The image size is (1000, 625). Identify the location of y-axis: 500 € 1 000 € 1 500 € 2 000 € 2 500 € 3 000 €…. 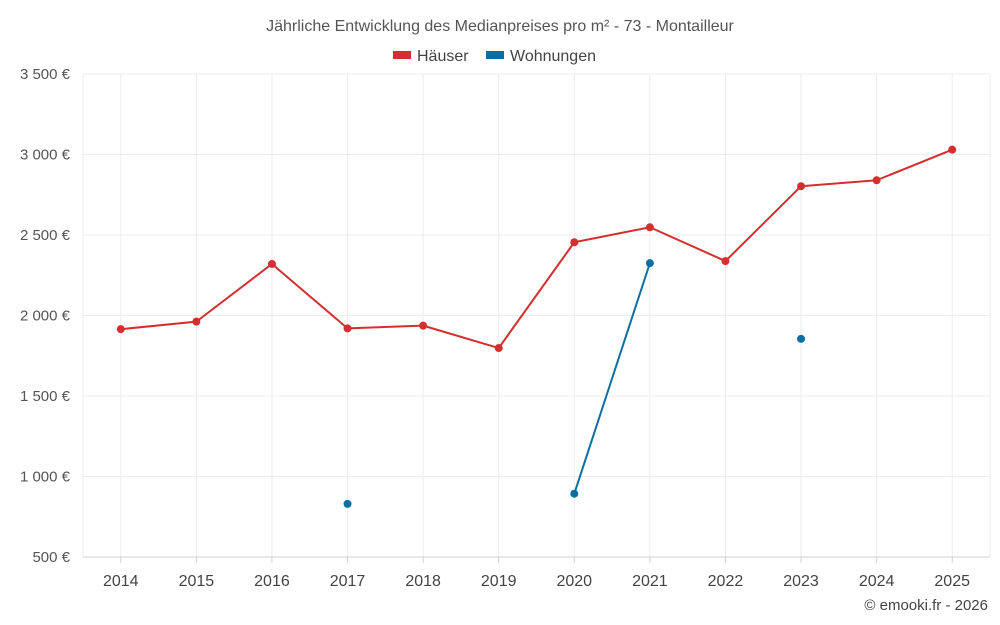
(45, 316).